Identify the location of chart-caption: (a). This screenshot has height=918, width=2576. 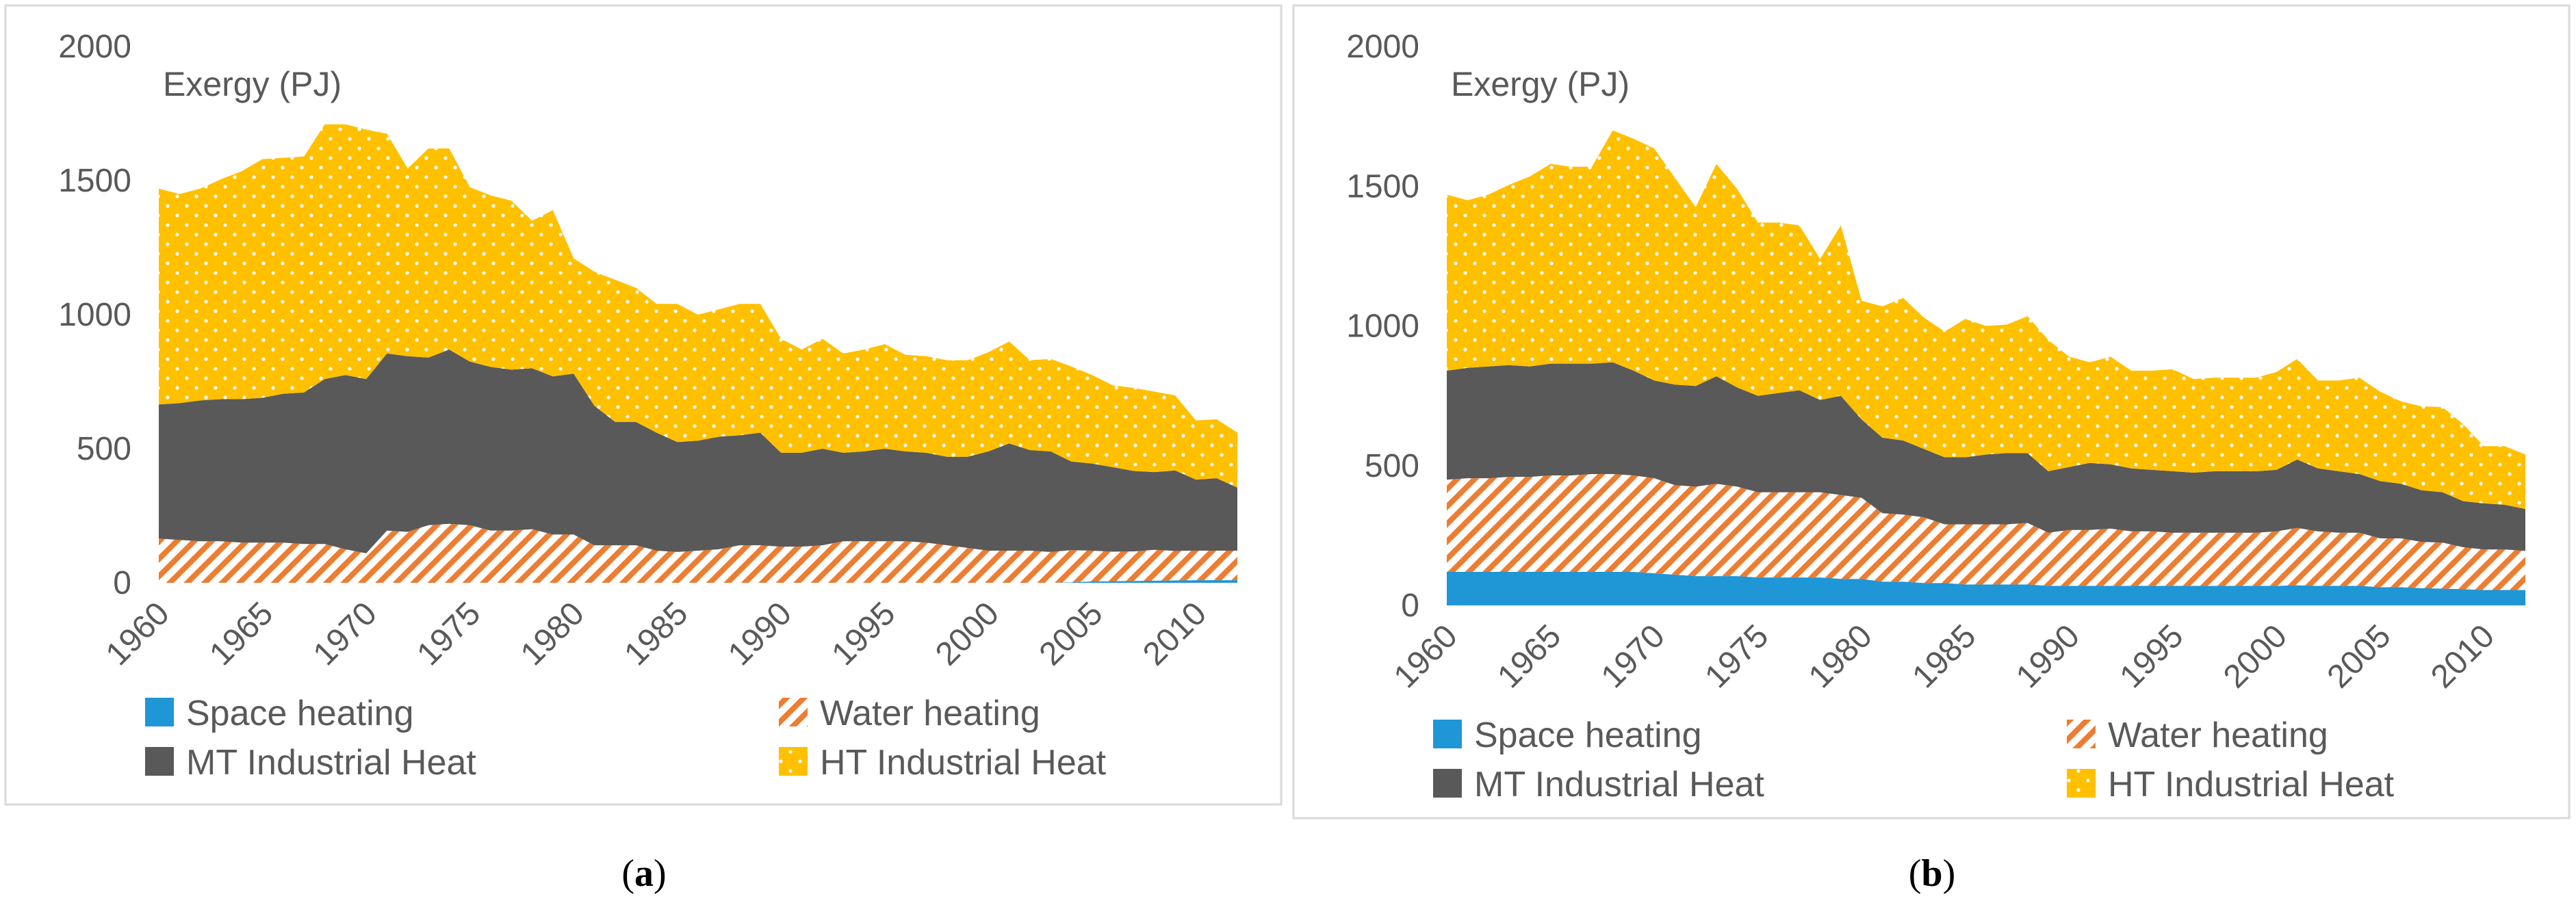
(643, 873).